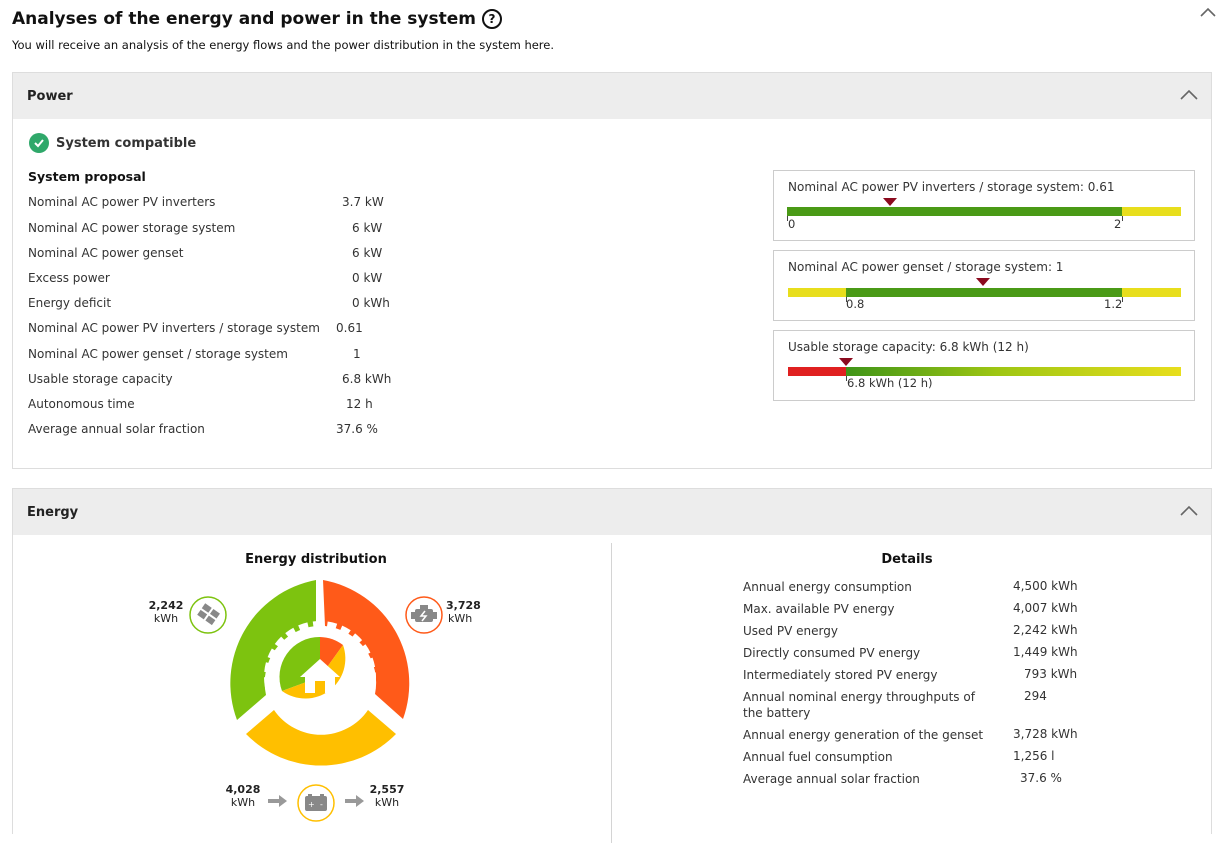 The width and height of the screenshot is (1216, 843). Describe the element at coordinates (367, 278) in the screenshot. I see `proposal-value: 0 kW` at that location.